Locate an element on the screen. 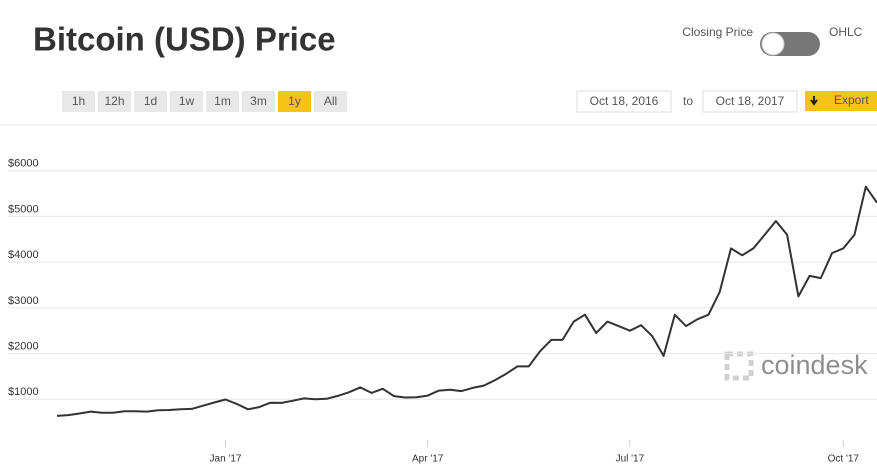  date-separator: to is located at coordinates (688, 101).